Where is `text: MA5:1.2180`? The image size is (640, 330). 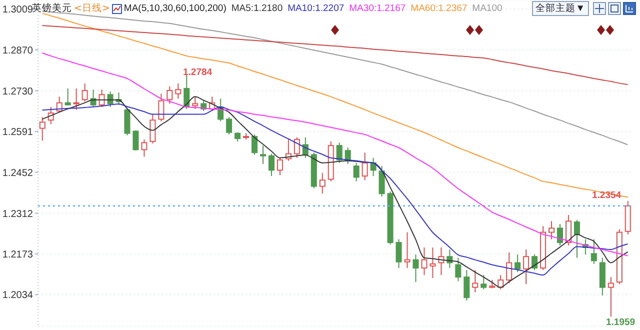 text: MA5:1.2180 is located at coordinates (257, 8).